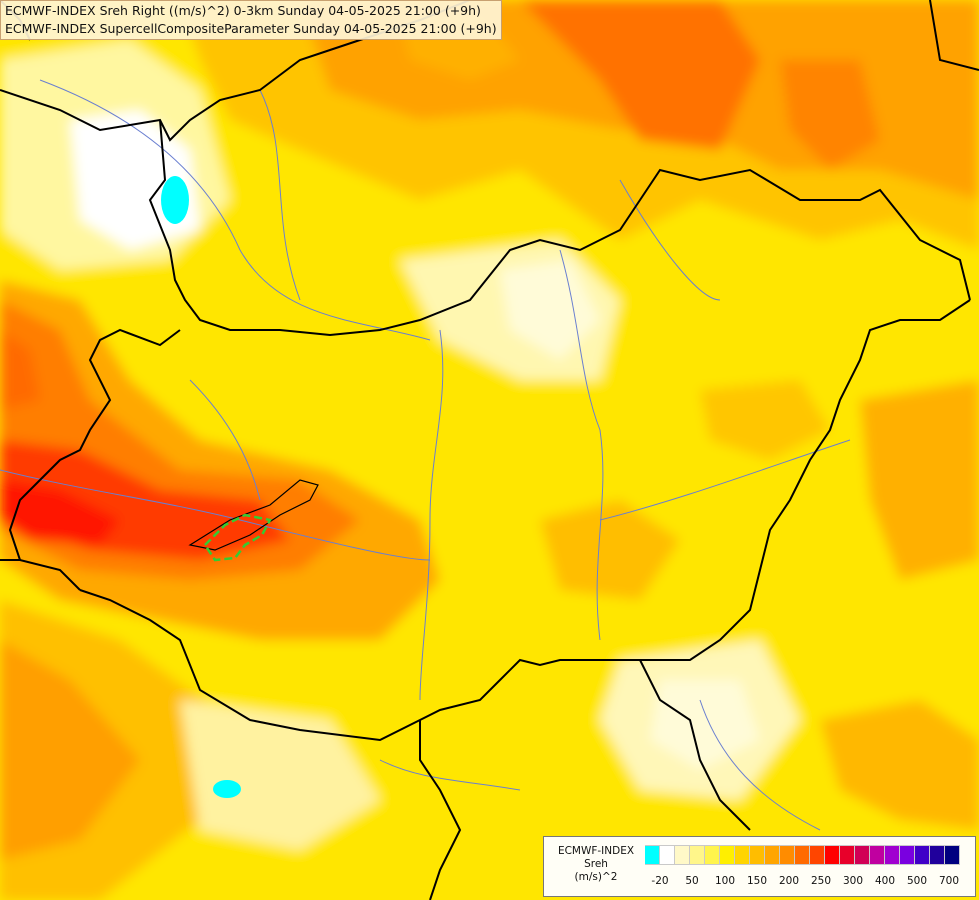  I want to click on legend-title-variable: Sreh, so click(596, 864).